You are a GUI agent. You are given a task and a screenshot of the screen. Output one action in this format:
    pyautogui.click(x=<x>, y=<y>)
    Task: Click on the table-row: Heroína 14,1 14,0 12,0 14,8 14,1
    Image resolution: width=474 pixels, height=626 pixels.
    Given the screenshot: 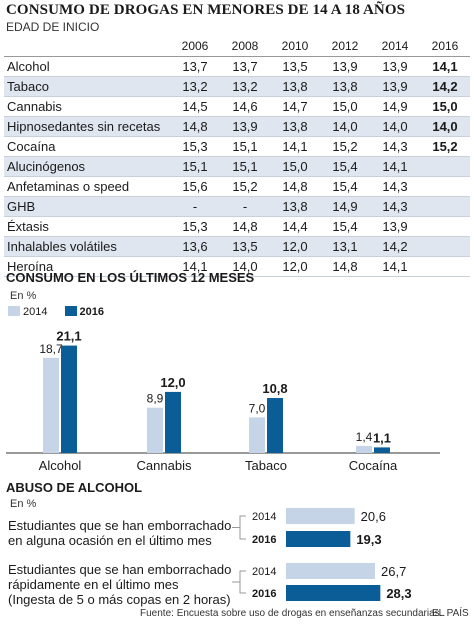 What is the action you would take?
    pyautogui.click(x=237, y=266)
    